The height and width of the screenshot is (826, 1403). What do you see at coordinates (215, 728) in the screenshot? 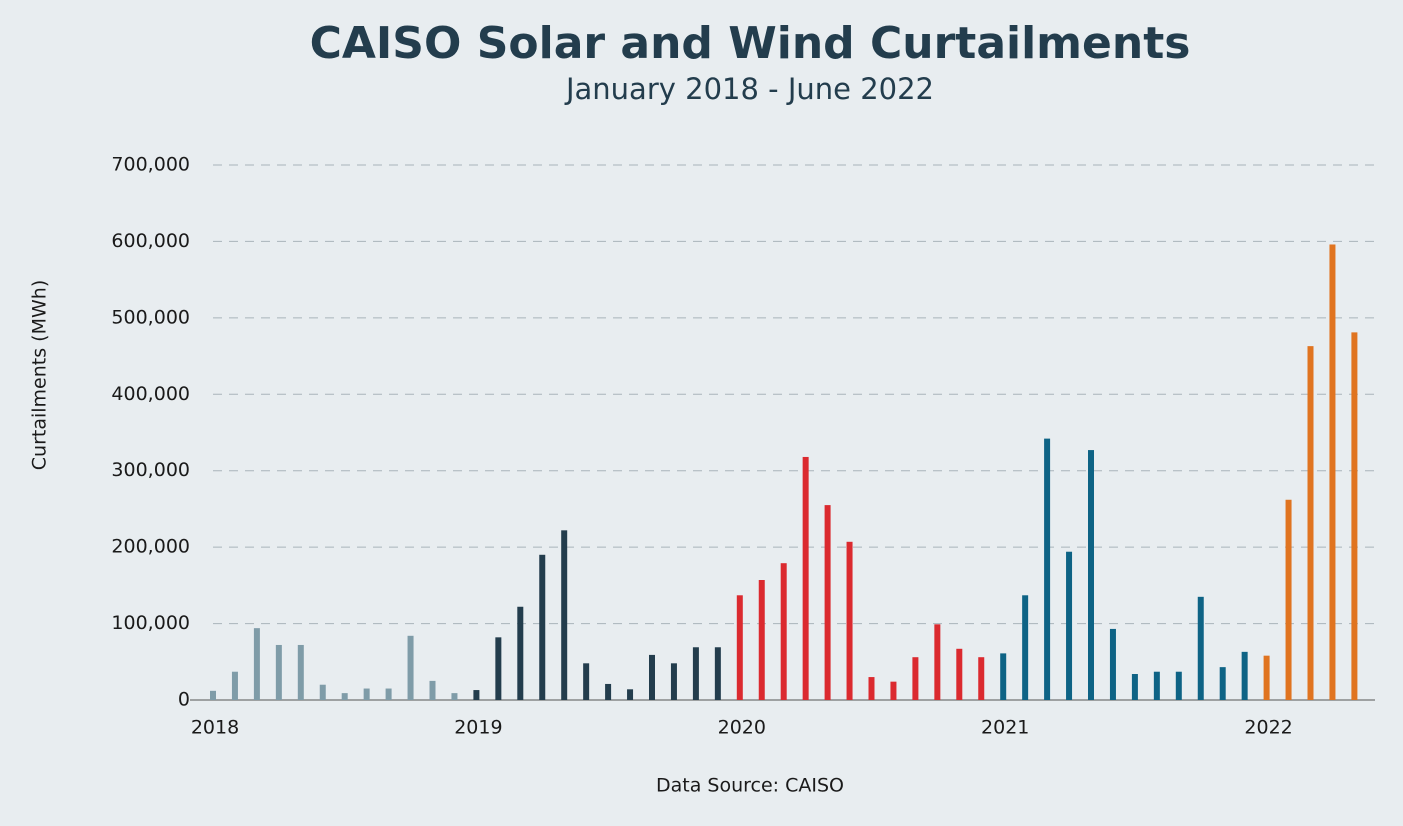
I see `x-tick-label: 2018` at bounding box center [215, 728].